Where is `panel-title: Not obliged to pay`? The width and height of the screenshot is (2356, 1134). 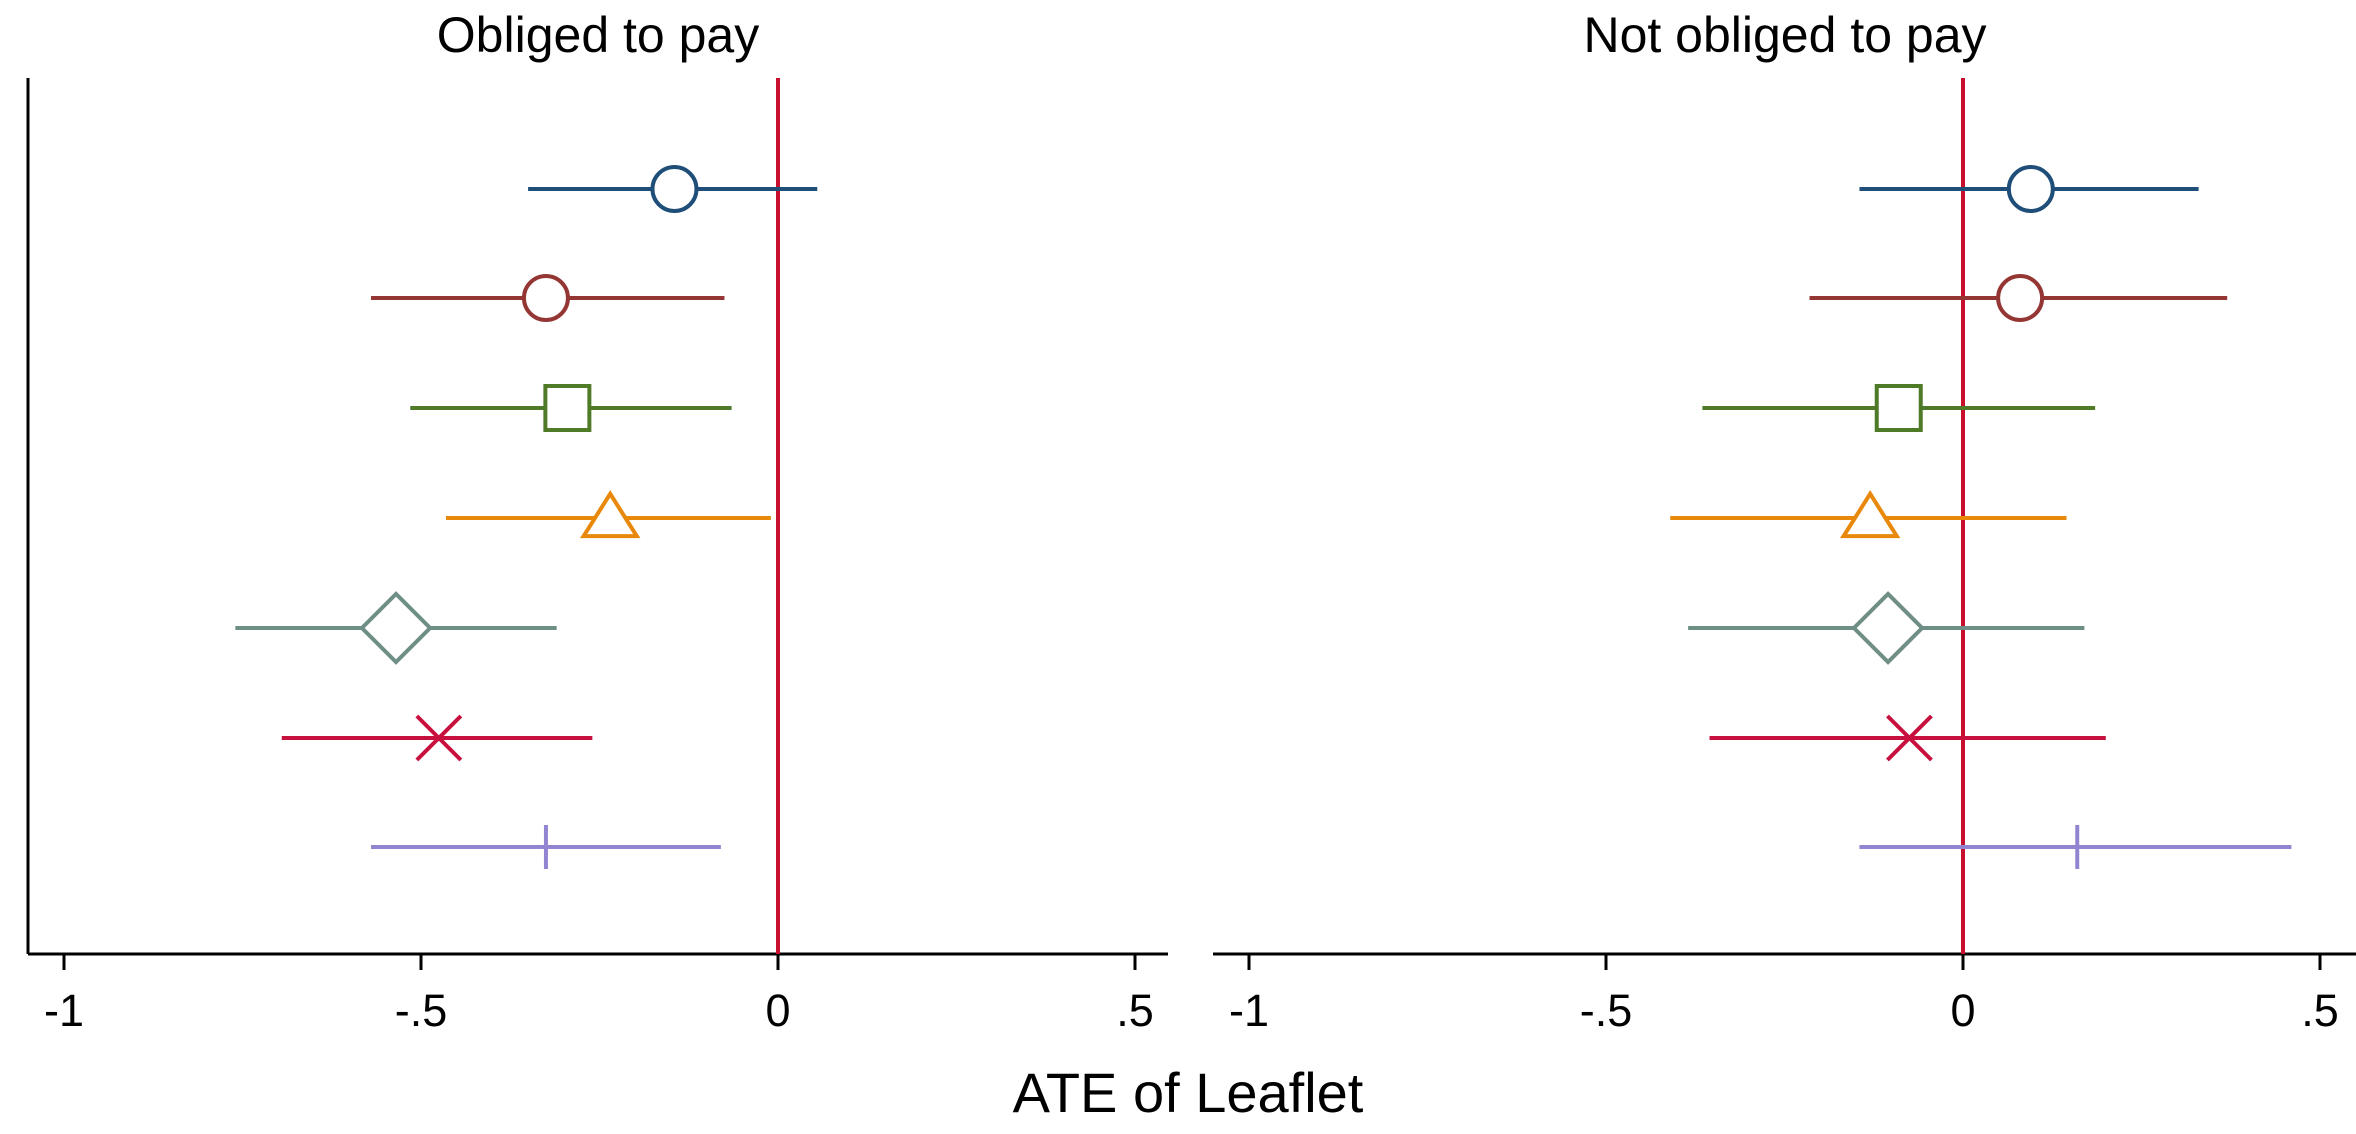 panel-title: Not obliged to pay is located at coordinates (1784, 35).